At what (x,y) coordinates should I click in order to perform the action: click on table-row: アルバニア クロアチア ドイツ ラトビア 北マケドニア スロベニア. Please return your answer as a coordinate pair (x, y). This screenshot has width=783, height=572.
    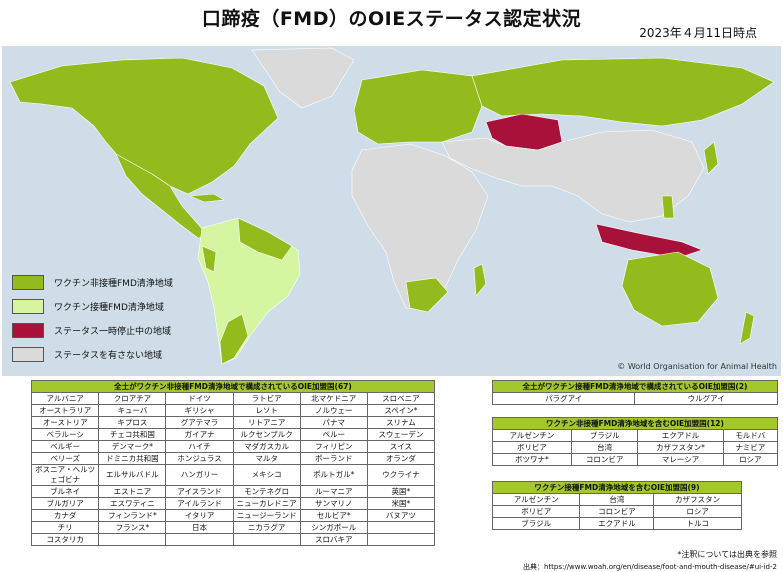
    Looking at the image, I should click on (233, 398).